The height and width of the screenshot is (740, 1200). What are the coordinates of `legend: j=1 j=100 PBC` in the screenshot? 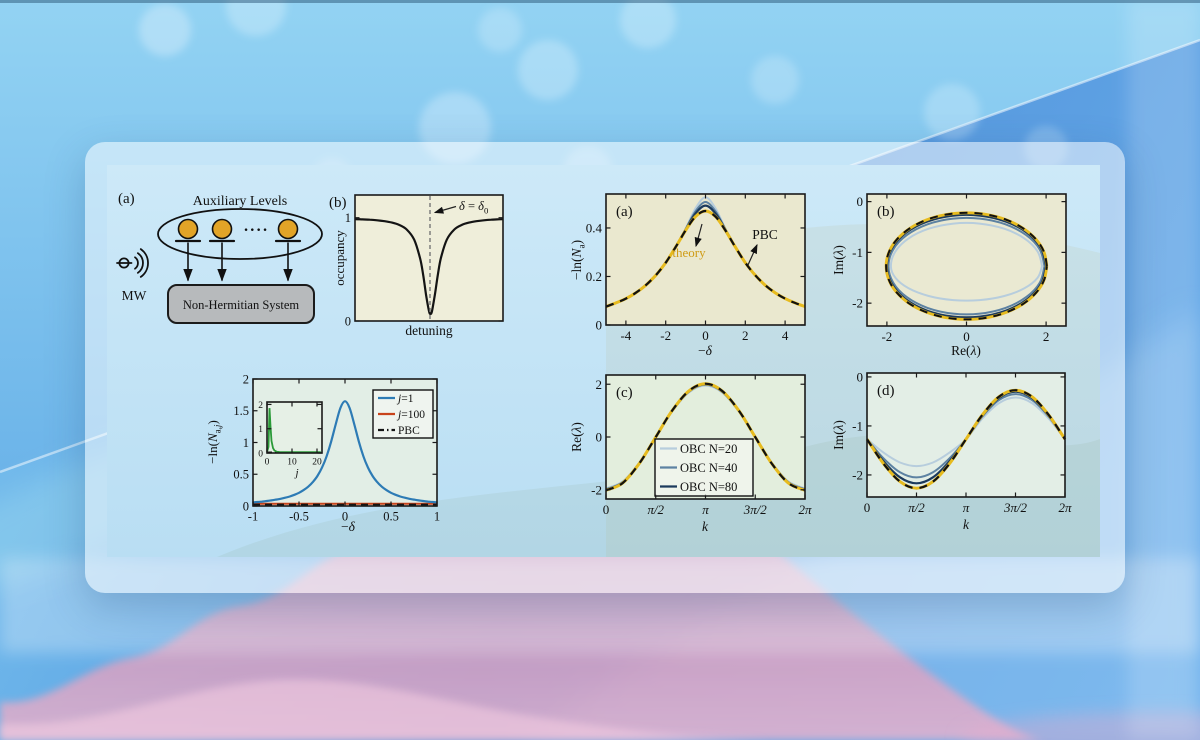 It's located at (403, 414).